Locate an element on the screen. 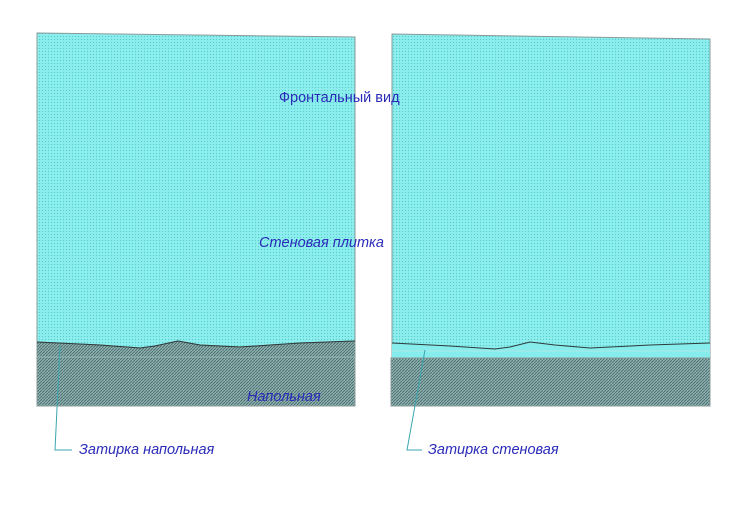  right-seam-line is located at coordinates (551, 345).